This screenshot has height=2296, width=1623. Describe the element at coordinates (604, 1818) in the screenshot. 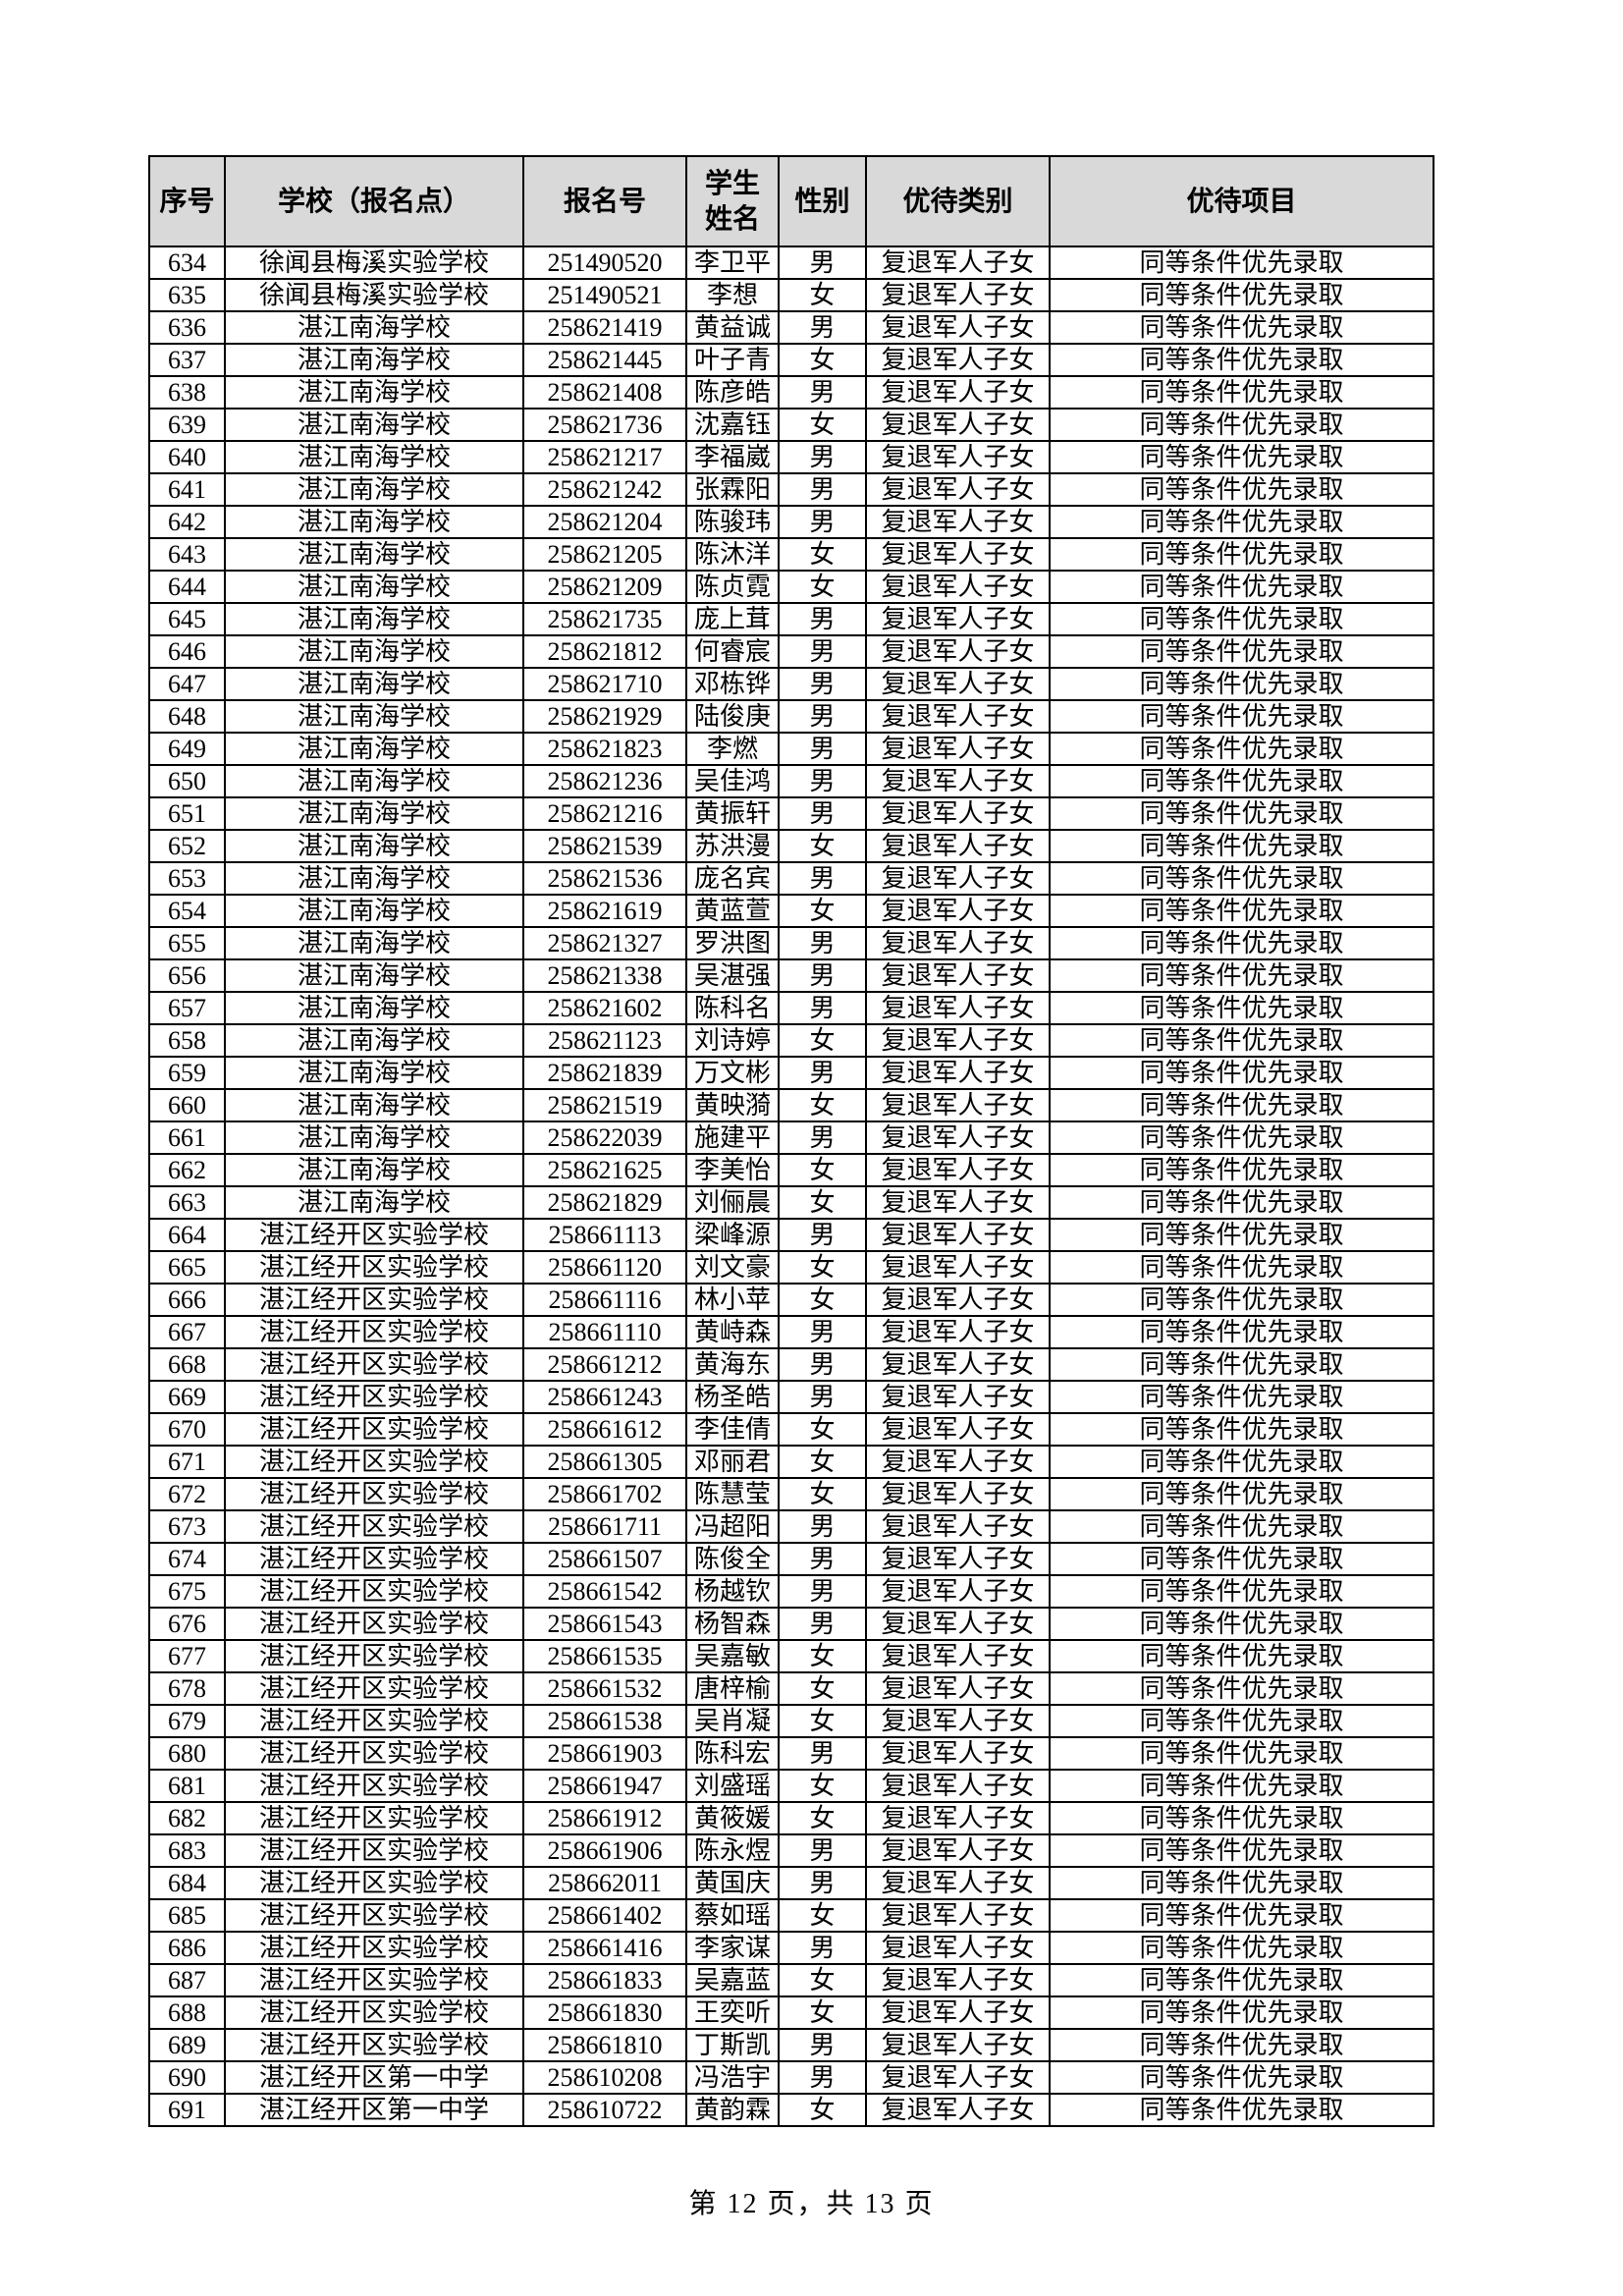

I see `cell-registration-no: 258661912` at that location.